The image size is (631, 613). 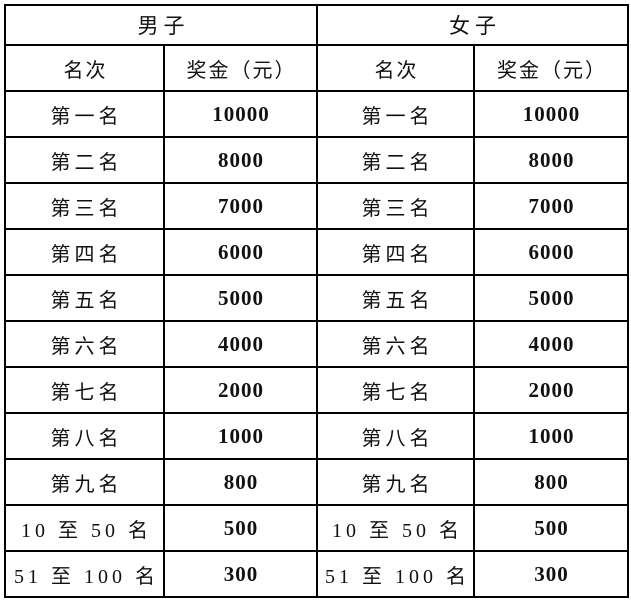 I want to click on table-row: 第六名 4000 第六名 4000, so click(x=316, y=344).